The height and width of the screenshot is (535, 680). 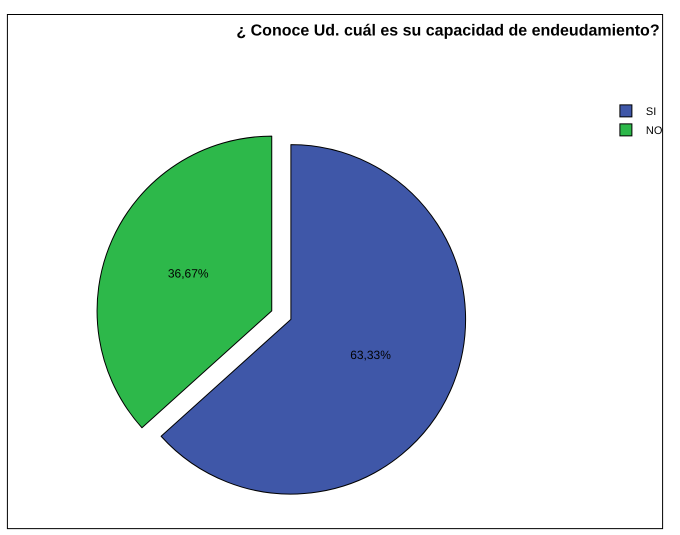 I want to click on chart-title: ¿ Conoce Ud. cuál es su capacidad de endeudamiento?, so click(x=448, y=31).